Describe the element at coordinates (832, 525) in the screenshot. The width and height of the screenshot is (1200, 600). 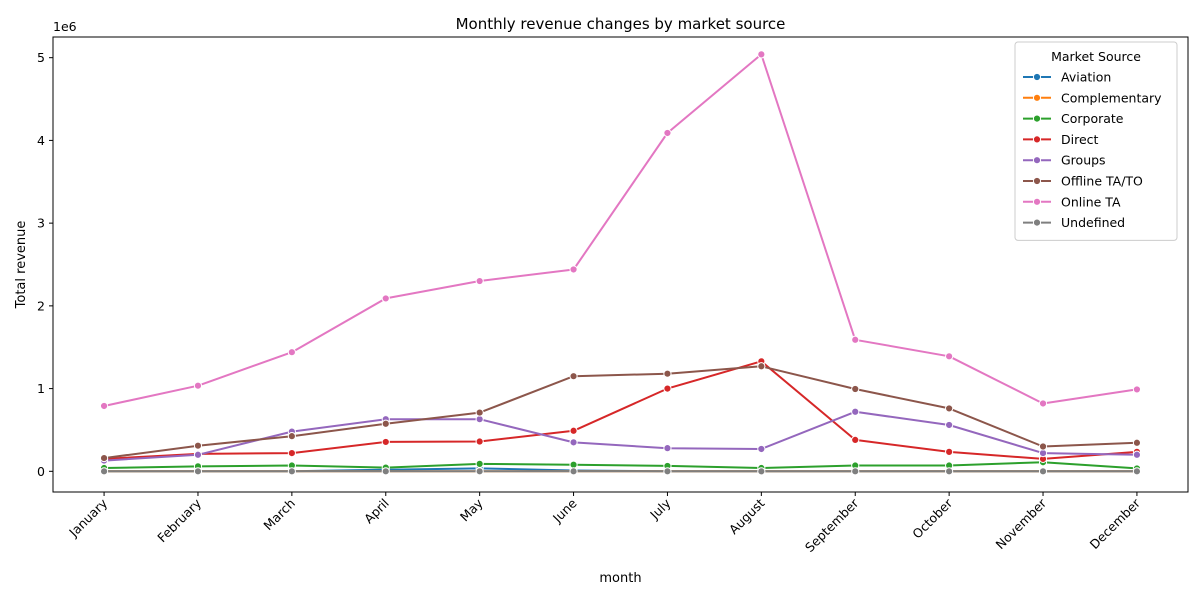
I see `x-tick-label: September` at that location.